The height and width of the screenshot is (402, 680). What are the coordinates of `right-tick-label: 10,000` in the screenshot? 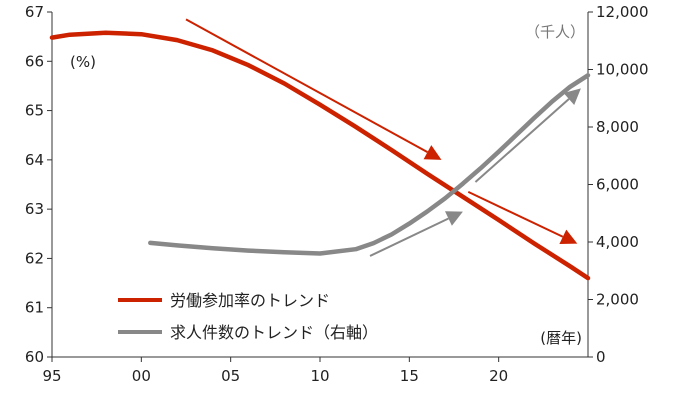 It's located at (622, 70).